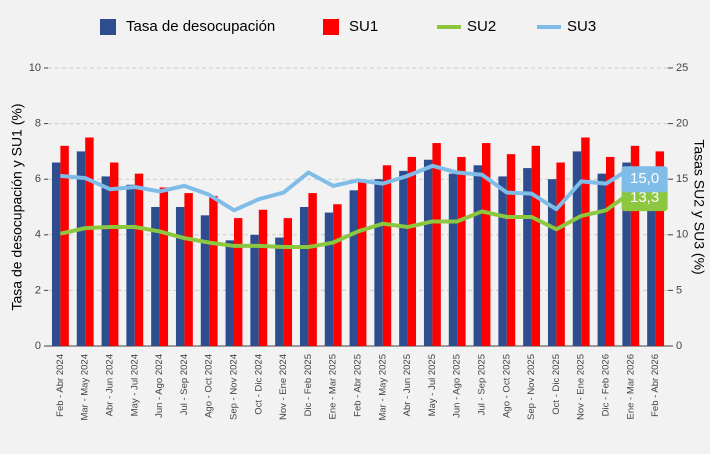 This screenshot has width=710, height=454. Describe the element at coordinates (60, 385) in the screenshot. I see `x-tick-label: Feb - Abr 2024` at that location.